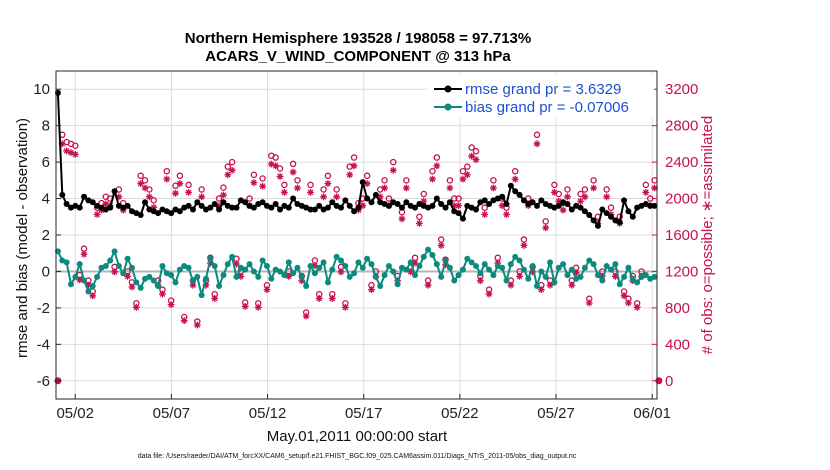 This screenshot has width=830, height=470. What do you see at coordinates (43, 308) in the screenshot?
I see `y-tick-label: -2` at bounding box center [43, 308].